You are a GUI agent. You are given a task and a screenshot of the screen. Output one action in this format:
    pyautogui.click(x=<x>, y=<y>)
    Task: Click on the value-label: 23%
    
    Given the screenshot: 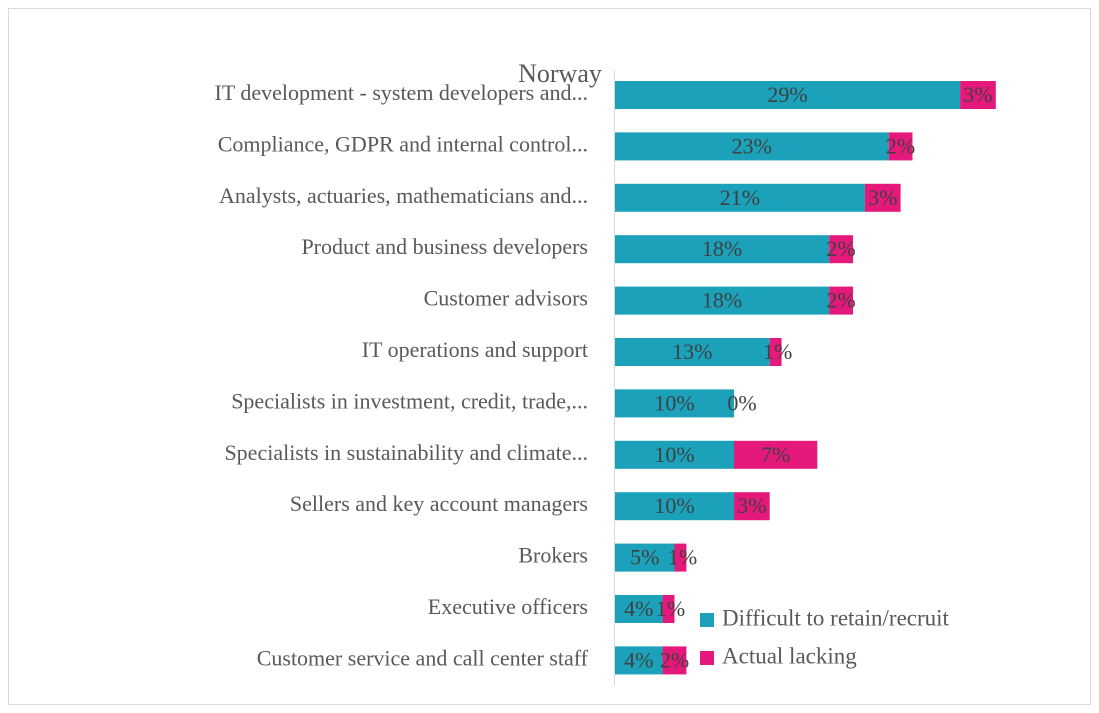 What is the action you would take?
    pyautogui.click(x=752, y=145)
    